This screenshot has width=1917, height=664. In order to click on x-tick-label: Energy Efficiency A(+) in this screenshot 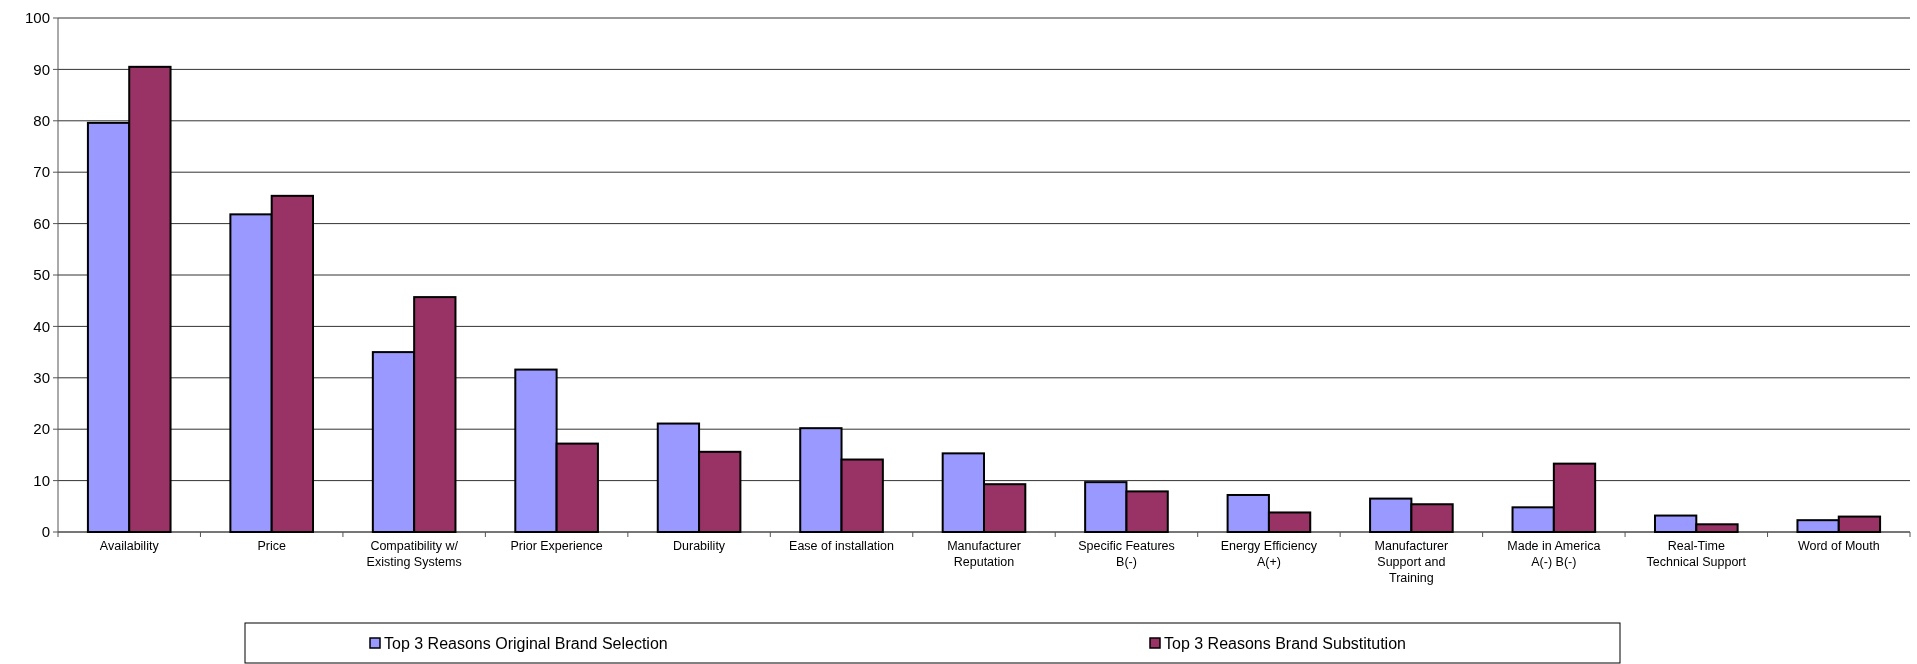, I will do `click(1269, 554)`.